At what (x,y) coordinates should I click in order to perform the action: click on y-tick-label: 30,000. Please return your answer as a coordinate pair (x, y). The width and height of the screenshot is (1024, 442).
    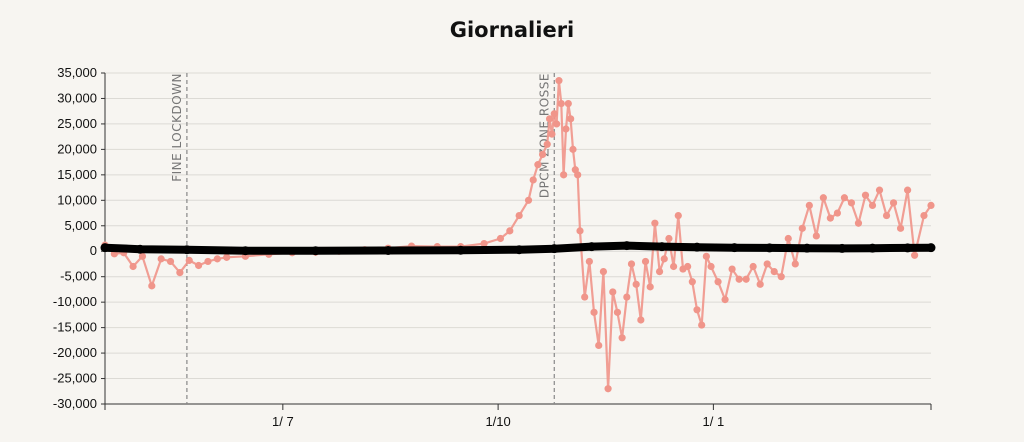
    Looking at the image, I should click on (77, 97).